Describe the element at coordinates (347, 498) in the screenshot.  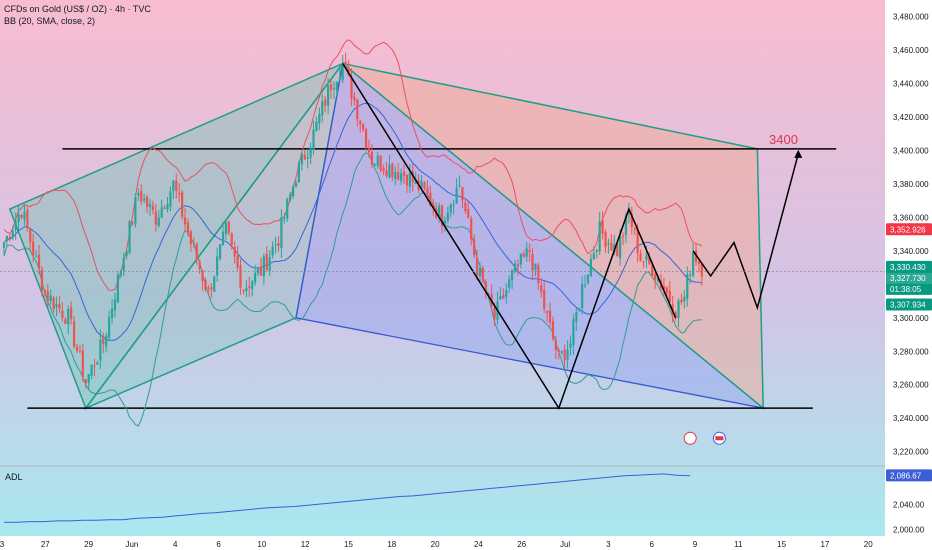
I see `adl-line` at that location.